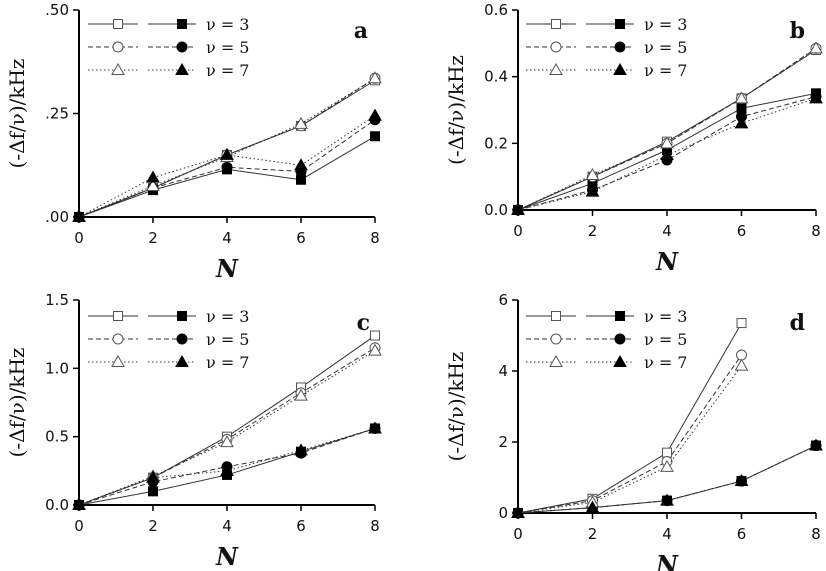  What do you see at coordinates (57, 300) in the screenshot?
I see `y-tick-label: 1.5` at bounding box center [57, 300].